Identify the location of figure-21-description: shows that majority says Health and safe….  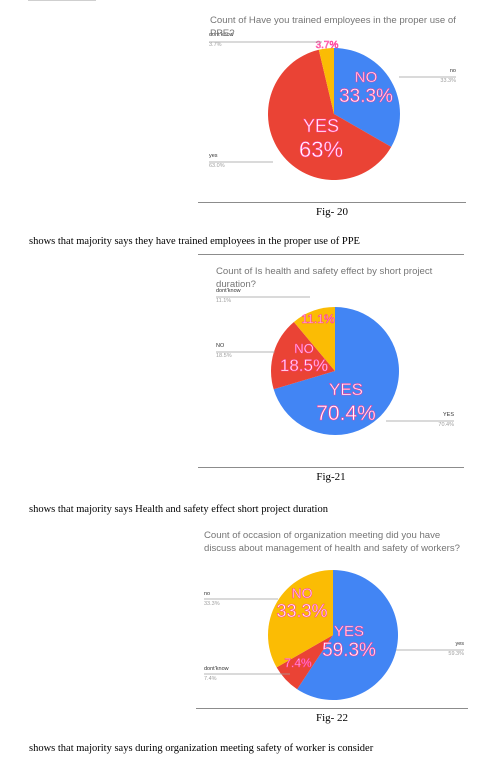
(178, 509).